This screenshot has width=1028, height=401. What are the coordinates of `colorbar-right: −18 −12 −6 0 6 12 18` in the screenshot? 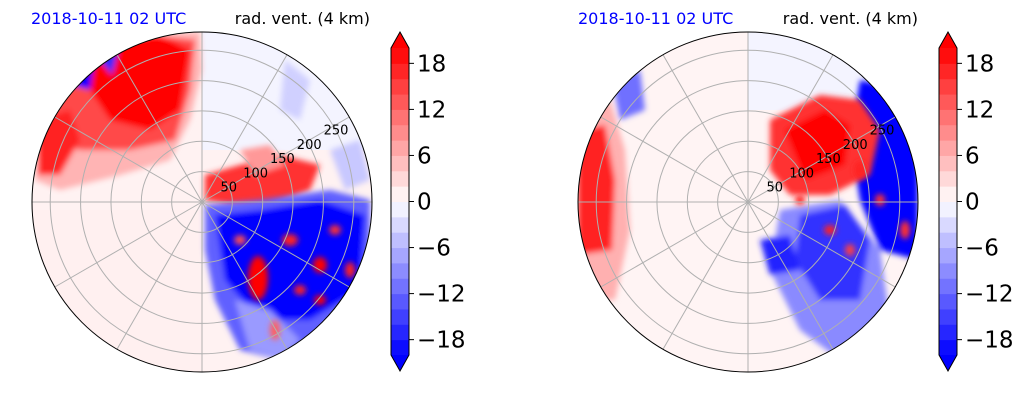 It's located at (976, 201).